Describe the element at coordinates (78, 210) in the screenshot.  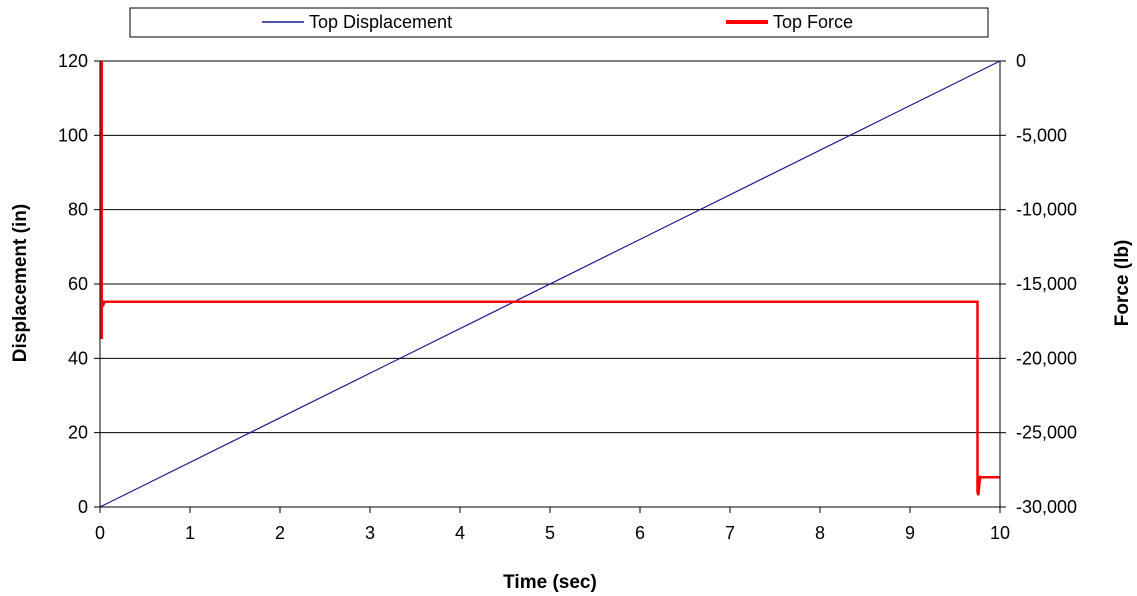
I see `y-left-tick-label: 80` at that location.